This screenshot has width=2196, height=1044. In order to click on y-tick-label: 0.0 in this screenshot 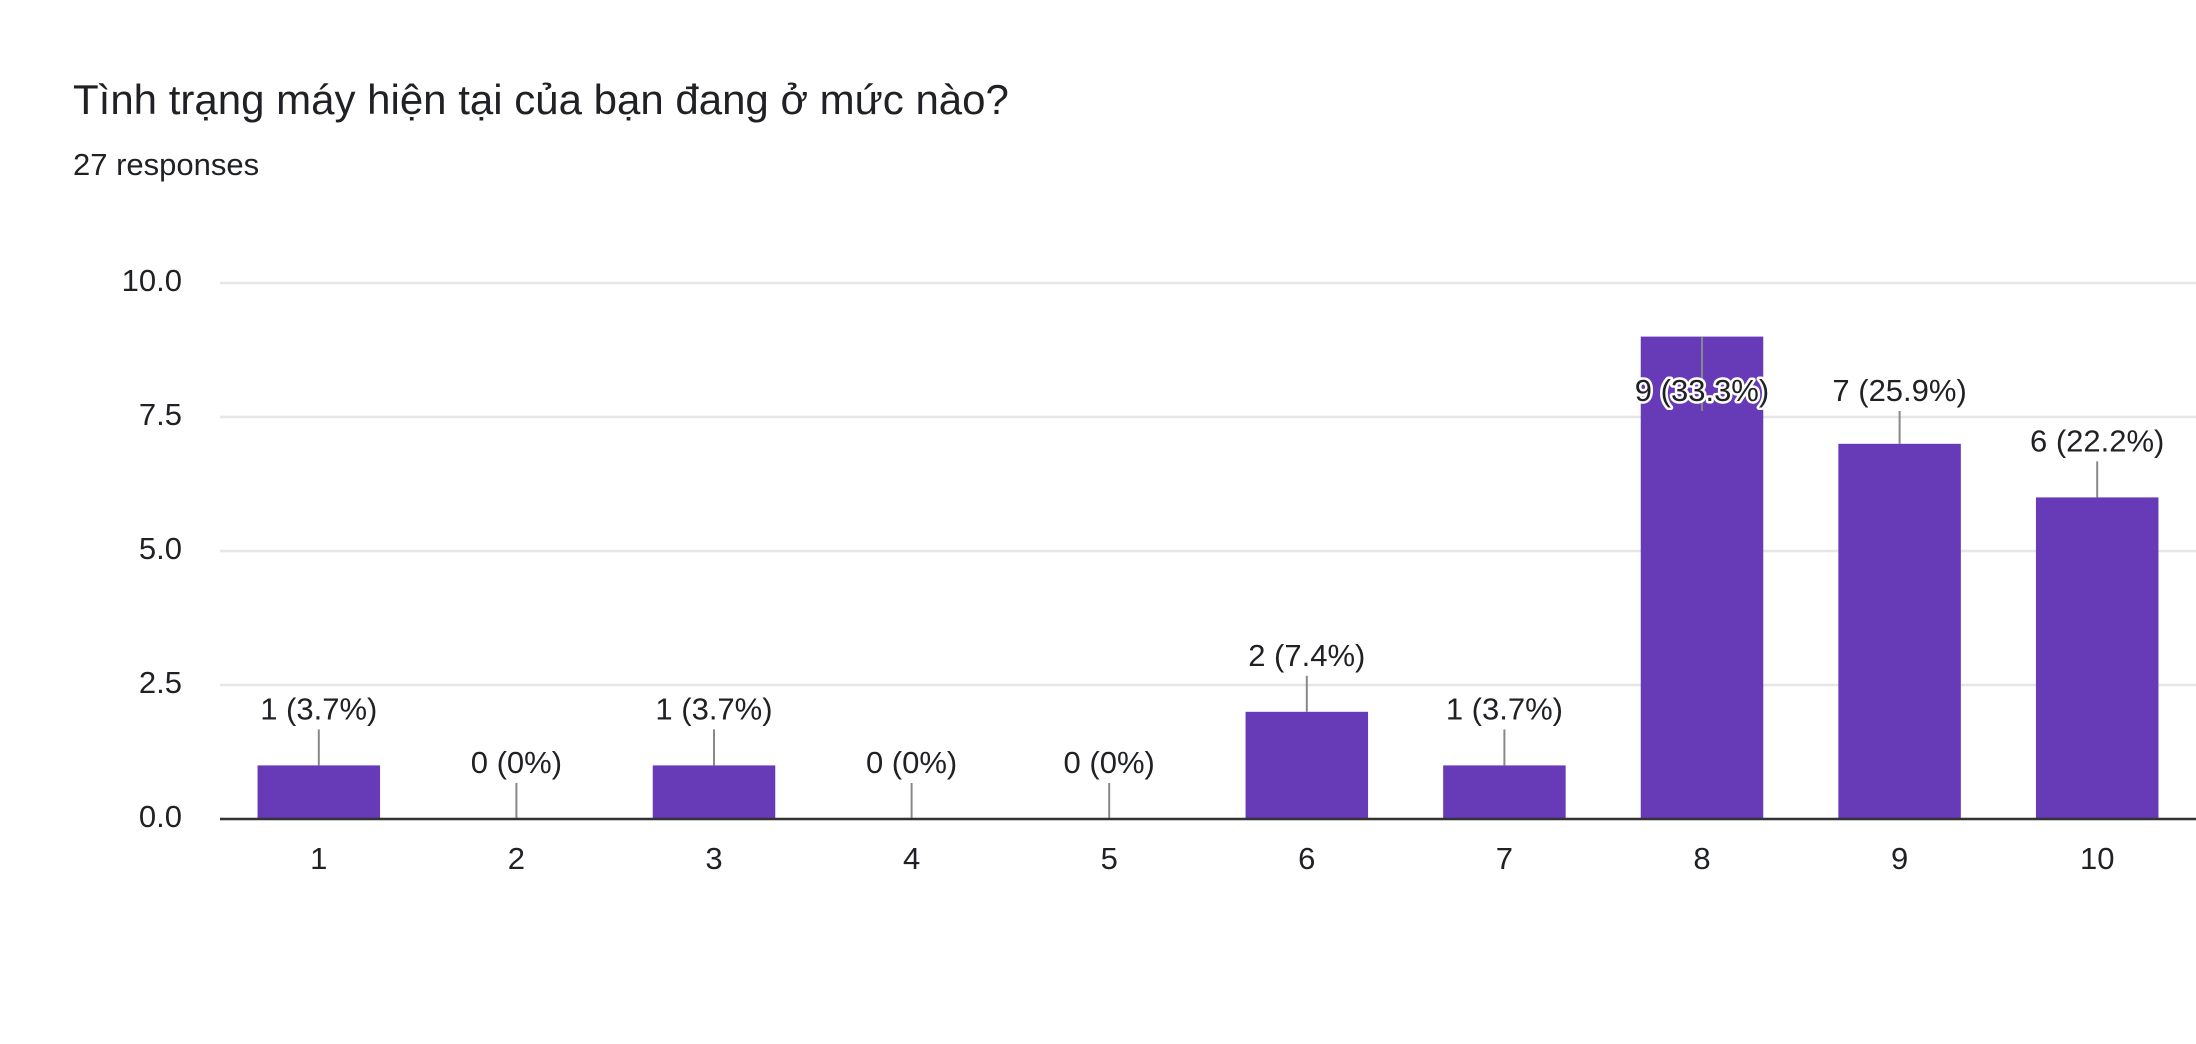, I will do `click(160, 816)`.